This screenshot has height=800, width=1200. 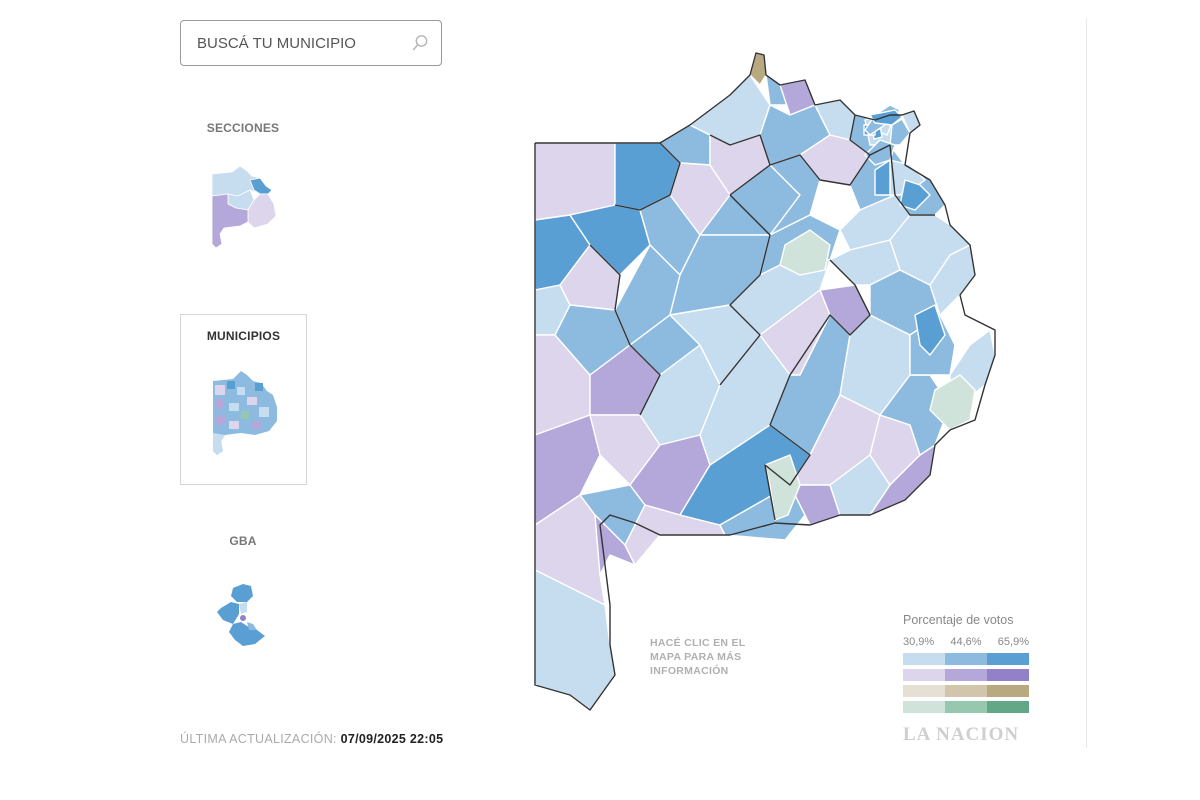 What do you see at coordinates (919, 642) in the screenshot?
I see `legend-tick: 30,9%` at bounding box center [919, 642].